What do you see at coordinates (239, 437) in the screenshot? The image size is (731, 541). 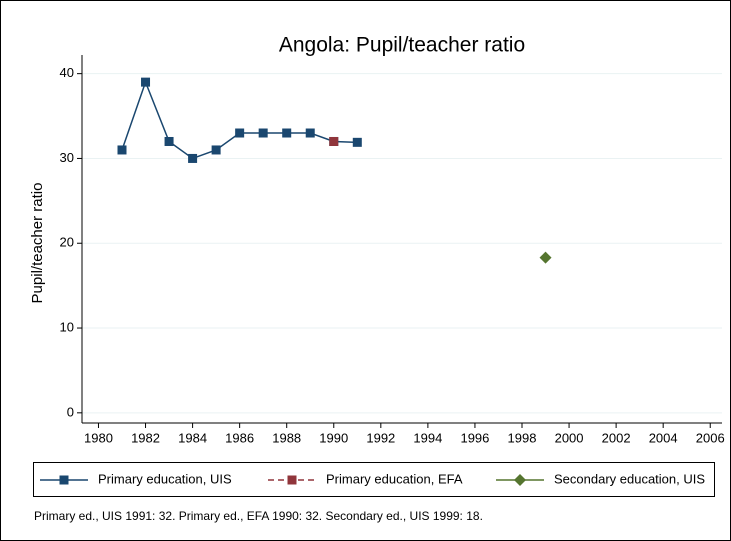 I see `x-tick-label: 1986` at bounding box center [239, 437].